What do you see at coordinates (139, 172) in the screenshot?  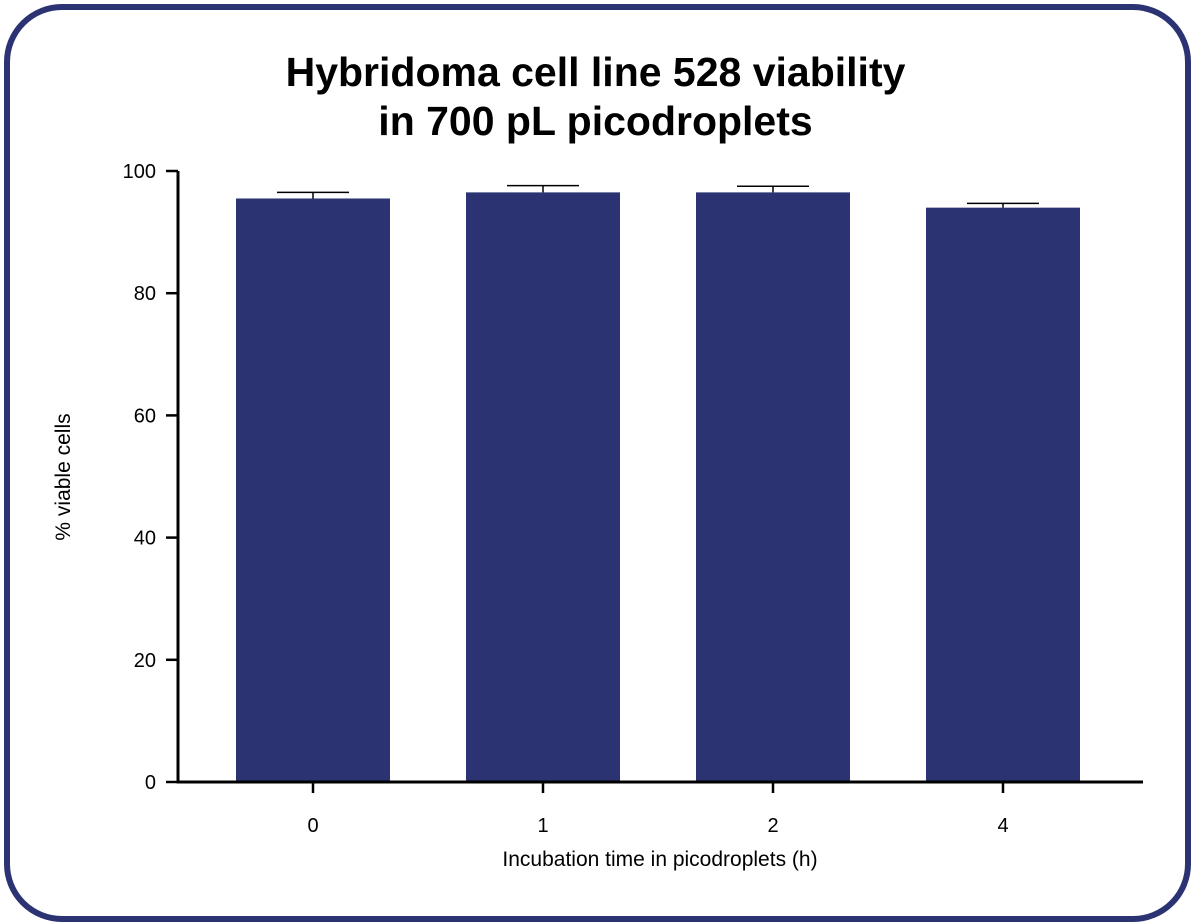 I see `y-tick-label-100: 100` at bounding box center [139, 172].